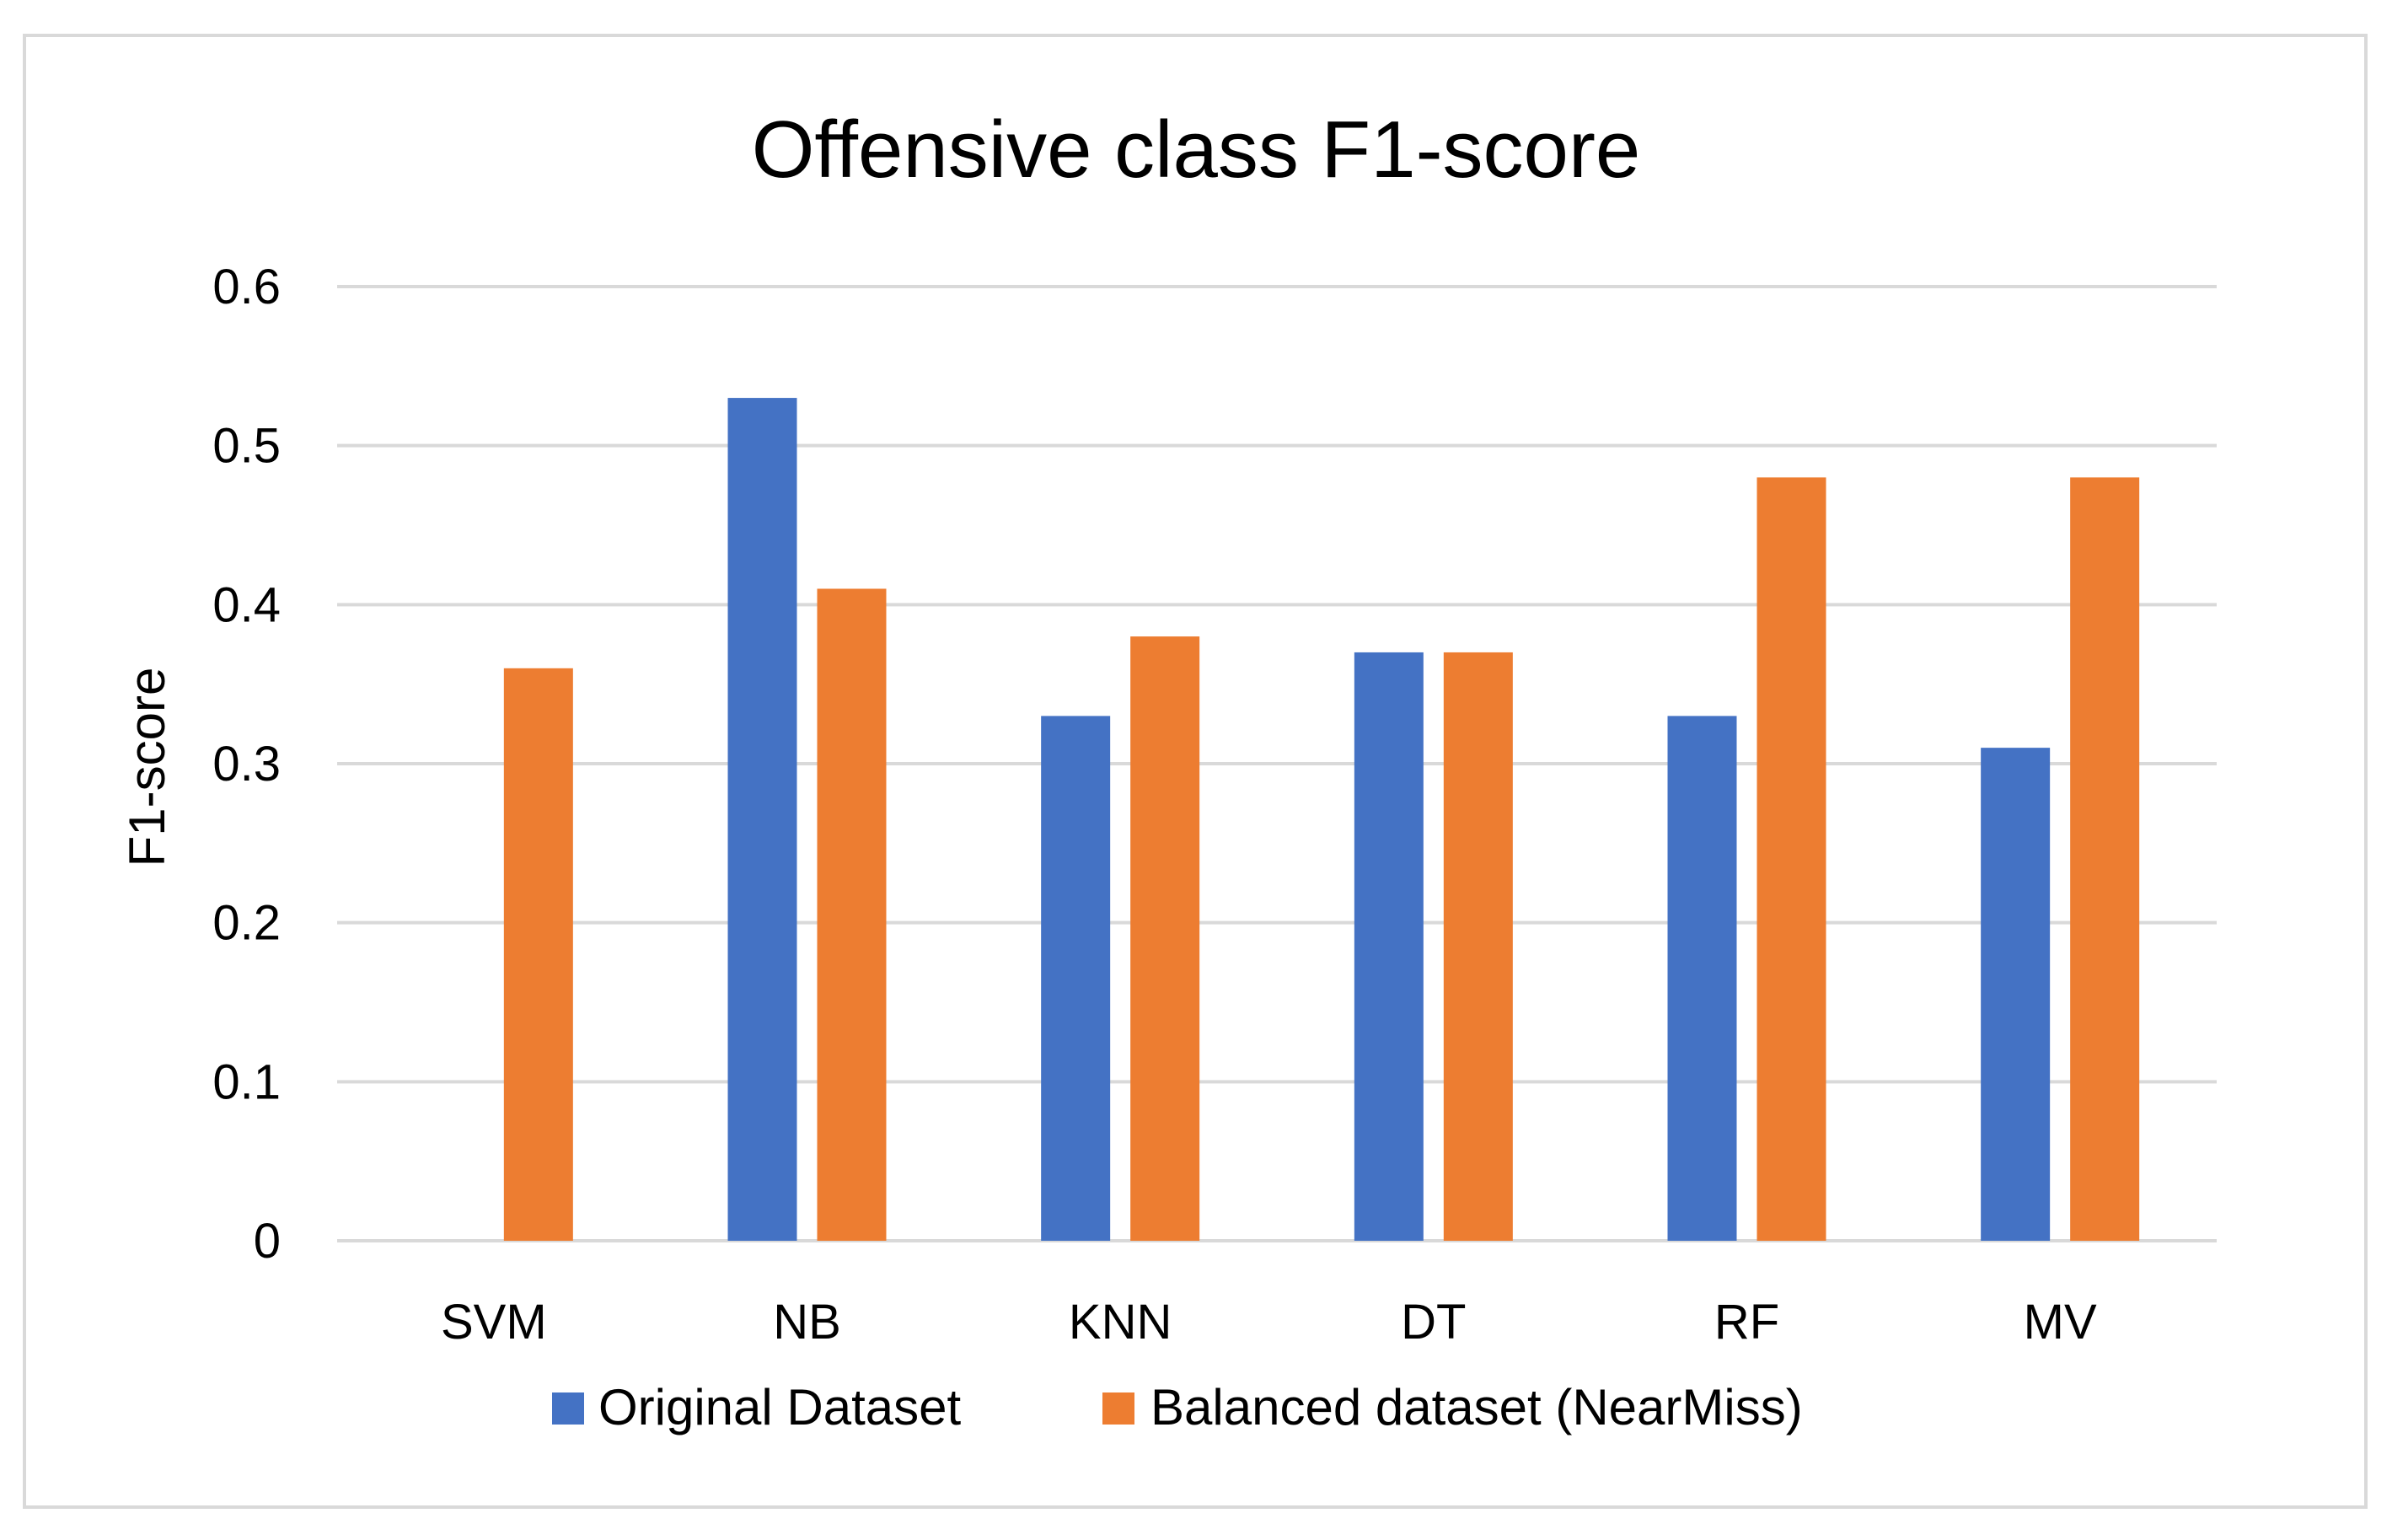 The height and width of the screenshot is (1540, 2392). What do you see at coordinates (1269, 1322) in the screenshot?
I see `x-axis-ticks: SVM NB KNN DT RF MV` at bounding box center [1269, 1322].